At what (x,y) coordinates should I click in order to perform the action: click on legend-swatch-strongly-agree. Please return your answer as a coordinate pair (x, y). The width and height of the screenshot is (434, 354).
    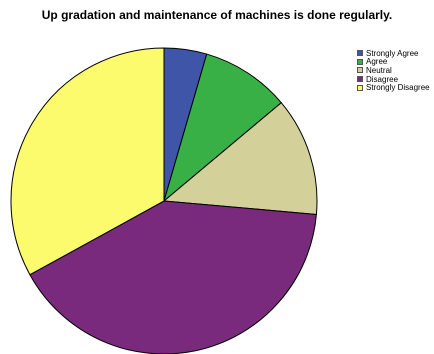
    Looking at the image, I should click on (360, 53).